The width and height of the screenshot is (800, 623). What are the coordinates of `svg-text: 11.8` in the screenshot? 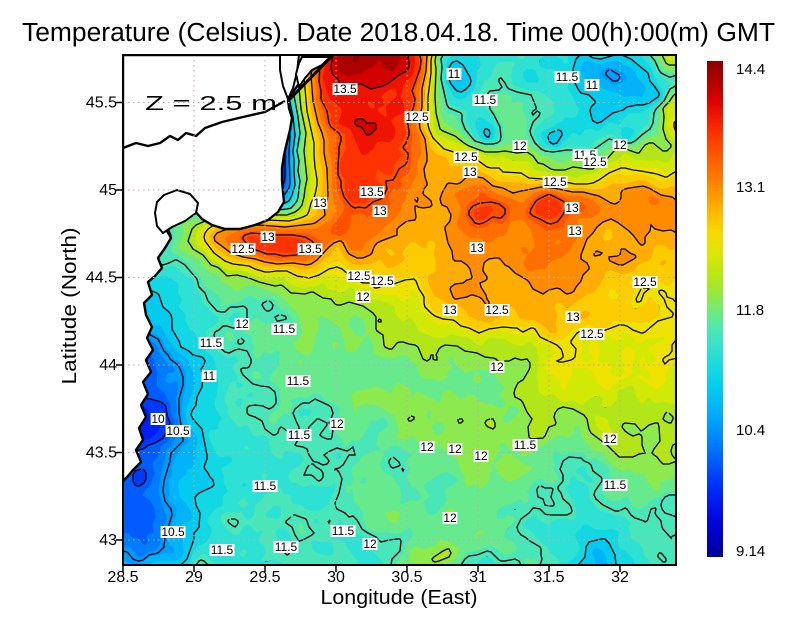 It's located at (750, 310).